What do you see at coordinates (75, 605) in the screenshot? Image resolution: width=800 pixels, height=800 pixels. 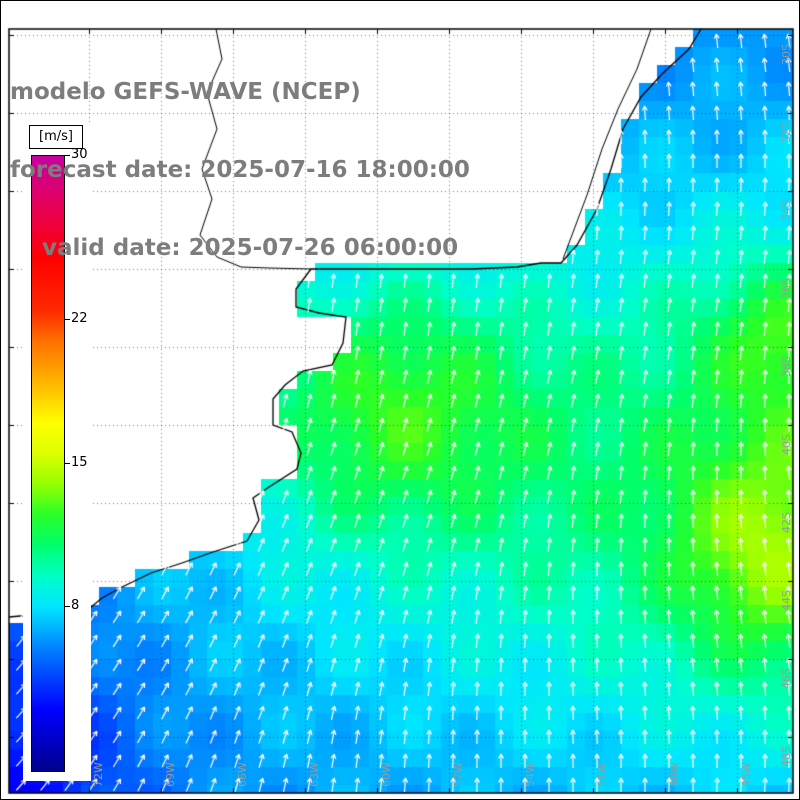 I see `colorbar-tick-8: 8` at bounding box center [75, 605].